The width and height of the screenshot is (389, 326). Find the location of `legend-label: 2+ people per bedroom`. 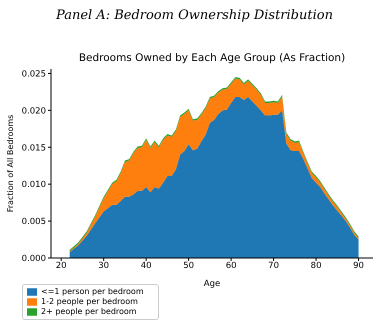

legend-label: 2+ people per bedroom is located at coordinates (89, 311).